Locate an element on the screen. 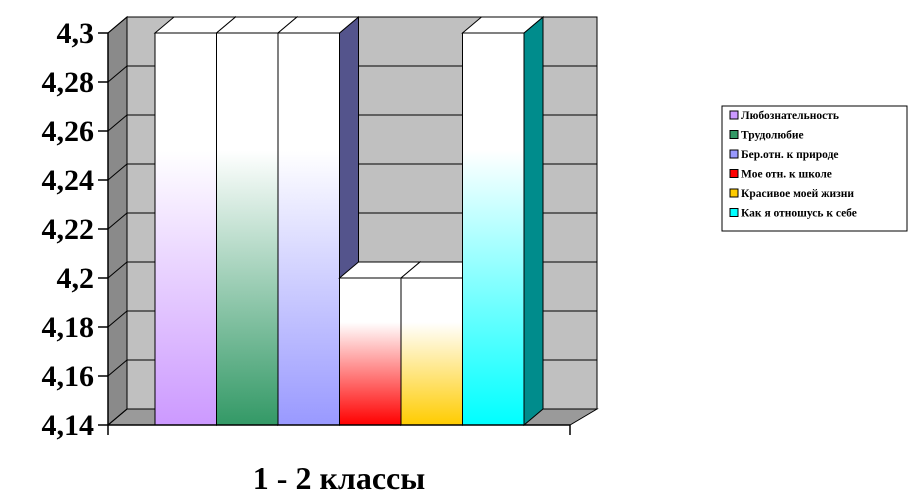 The width and height of the screenshot is (913, 501). y-tick-label: 4,3 is located at coordinates (76, 33).